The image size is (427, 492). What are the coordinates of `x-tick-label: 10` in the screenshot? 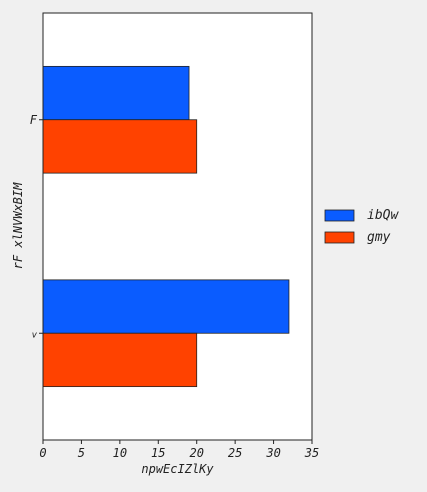 It's located at (120, 453).